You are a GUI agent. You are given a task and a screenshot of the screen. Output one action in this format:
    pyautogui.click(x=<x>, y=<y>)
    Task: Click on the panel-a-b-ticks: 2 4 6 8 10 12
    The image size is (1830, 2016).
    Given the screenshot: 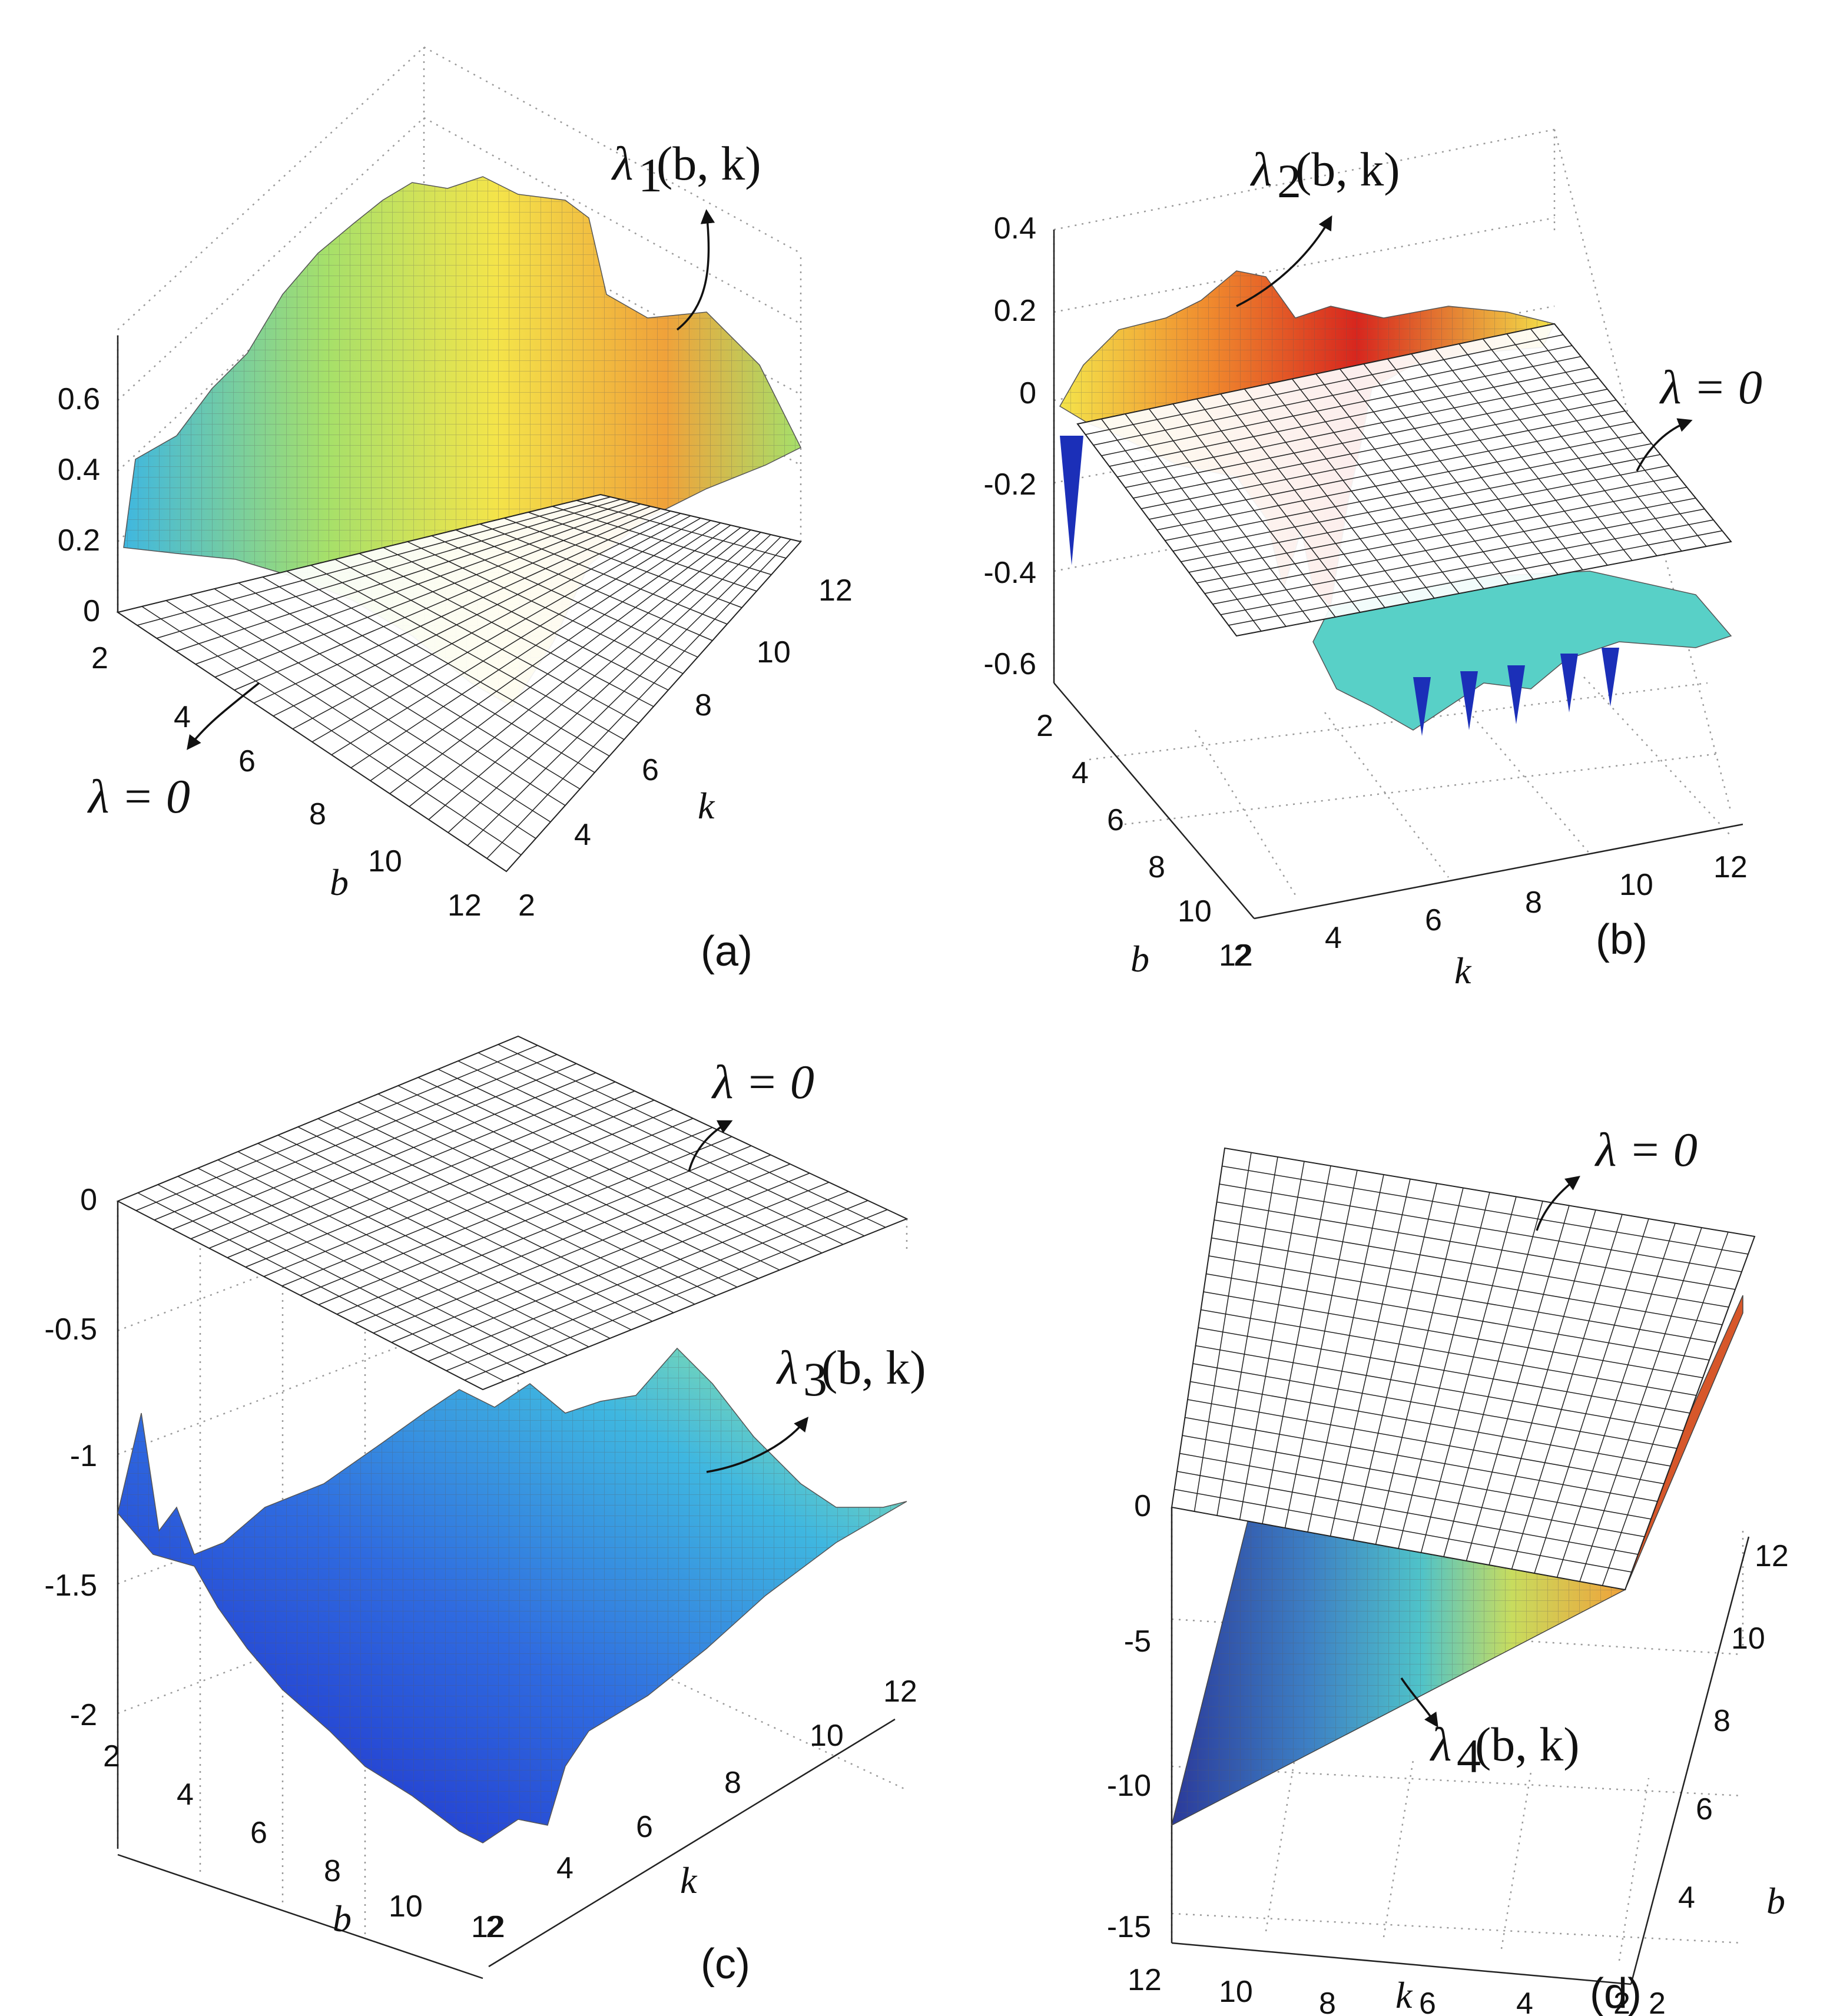 What is the action you would take?
    pyautogui.click(x=286, y=782)
    